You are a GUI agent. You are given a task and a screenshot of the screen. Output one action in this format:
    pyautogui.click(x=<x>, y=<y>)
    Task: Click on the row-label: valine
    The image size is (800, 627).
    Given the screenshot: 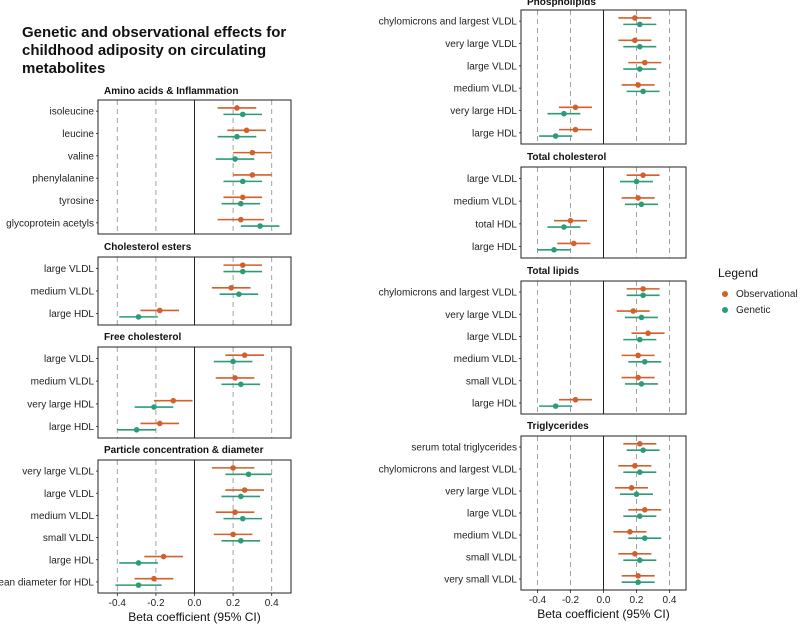 What is the action you would take?
    pyautogui.click(x=81, y=156)
    